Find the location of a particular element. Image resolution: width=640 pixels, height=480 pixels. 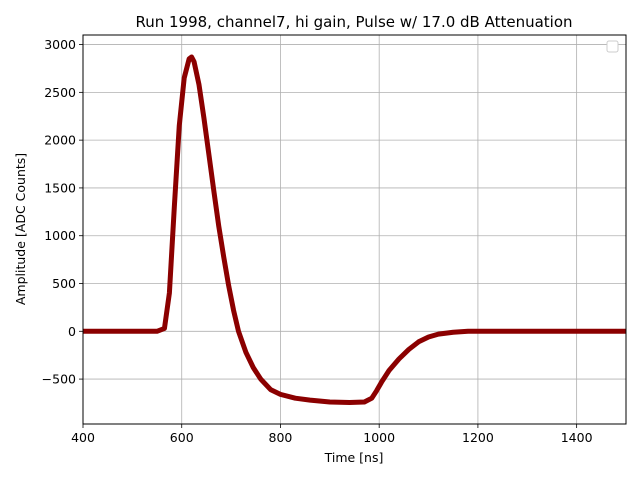

legend-box is located at coordinates (612, 46).